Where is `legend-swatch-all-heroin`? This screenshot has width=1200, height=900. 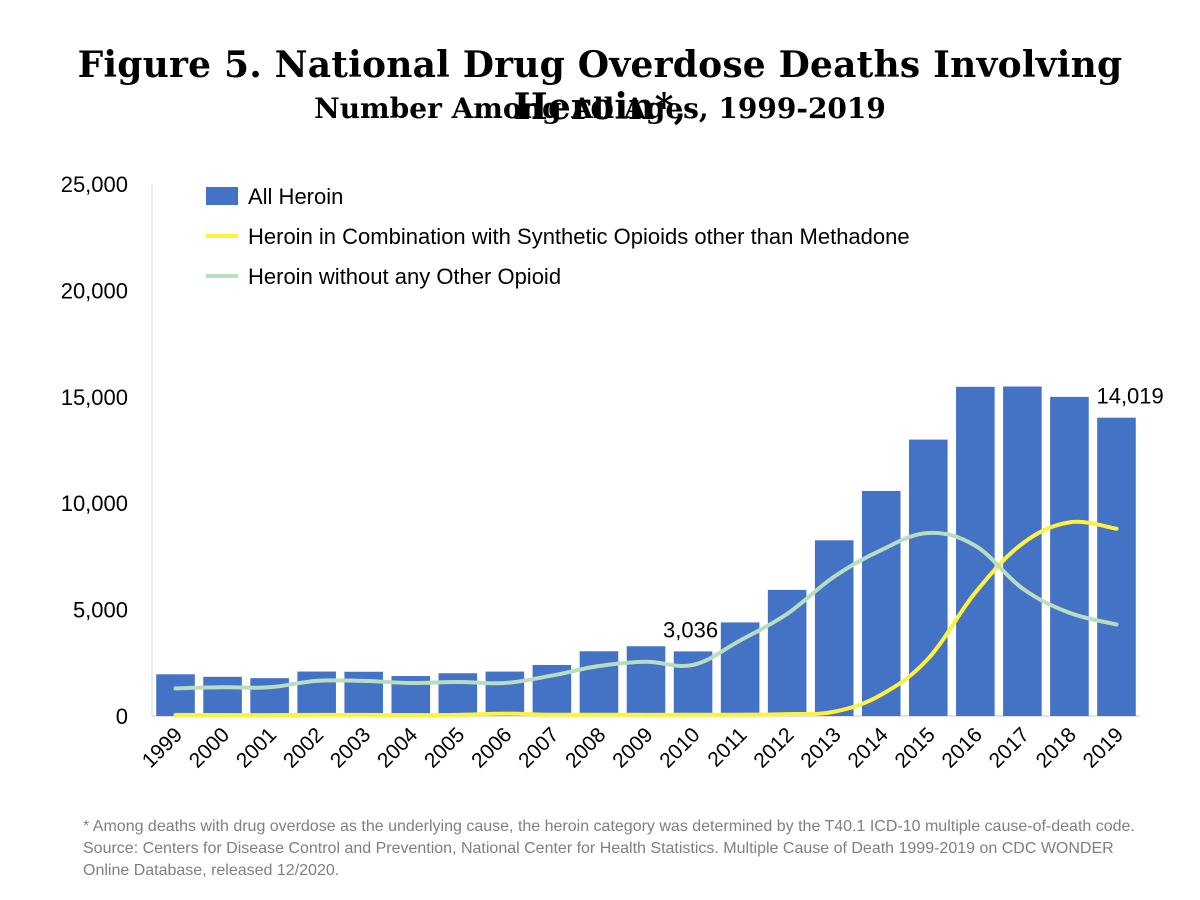
legend-swatch-all-heroin is located at coordinates (222, 196).